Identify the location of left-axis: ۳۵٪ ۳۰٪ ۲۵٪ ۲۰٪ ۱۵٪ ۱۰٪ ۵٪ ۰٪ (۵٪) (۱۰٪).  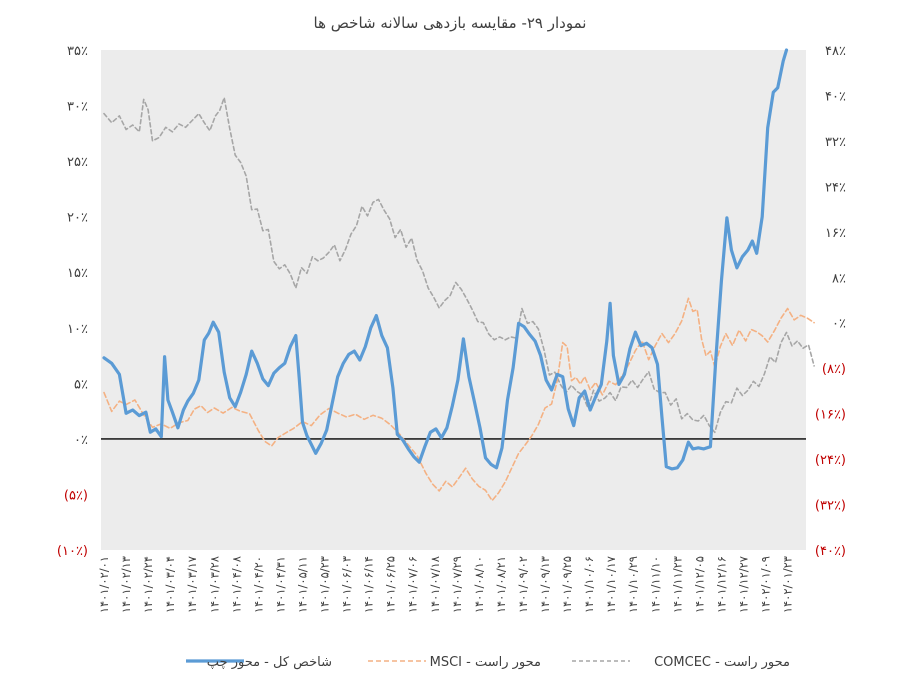
(72, 301).